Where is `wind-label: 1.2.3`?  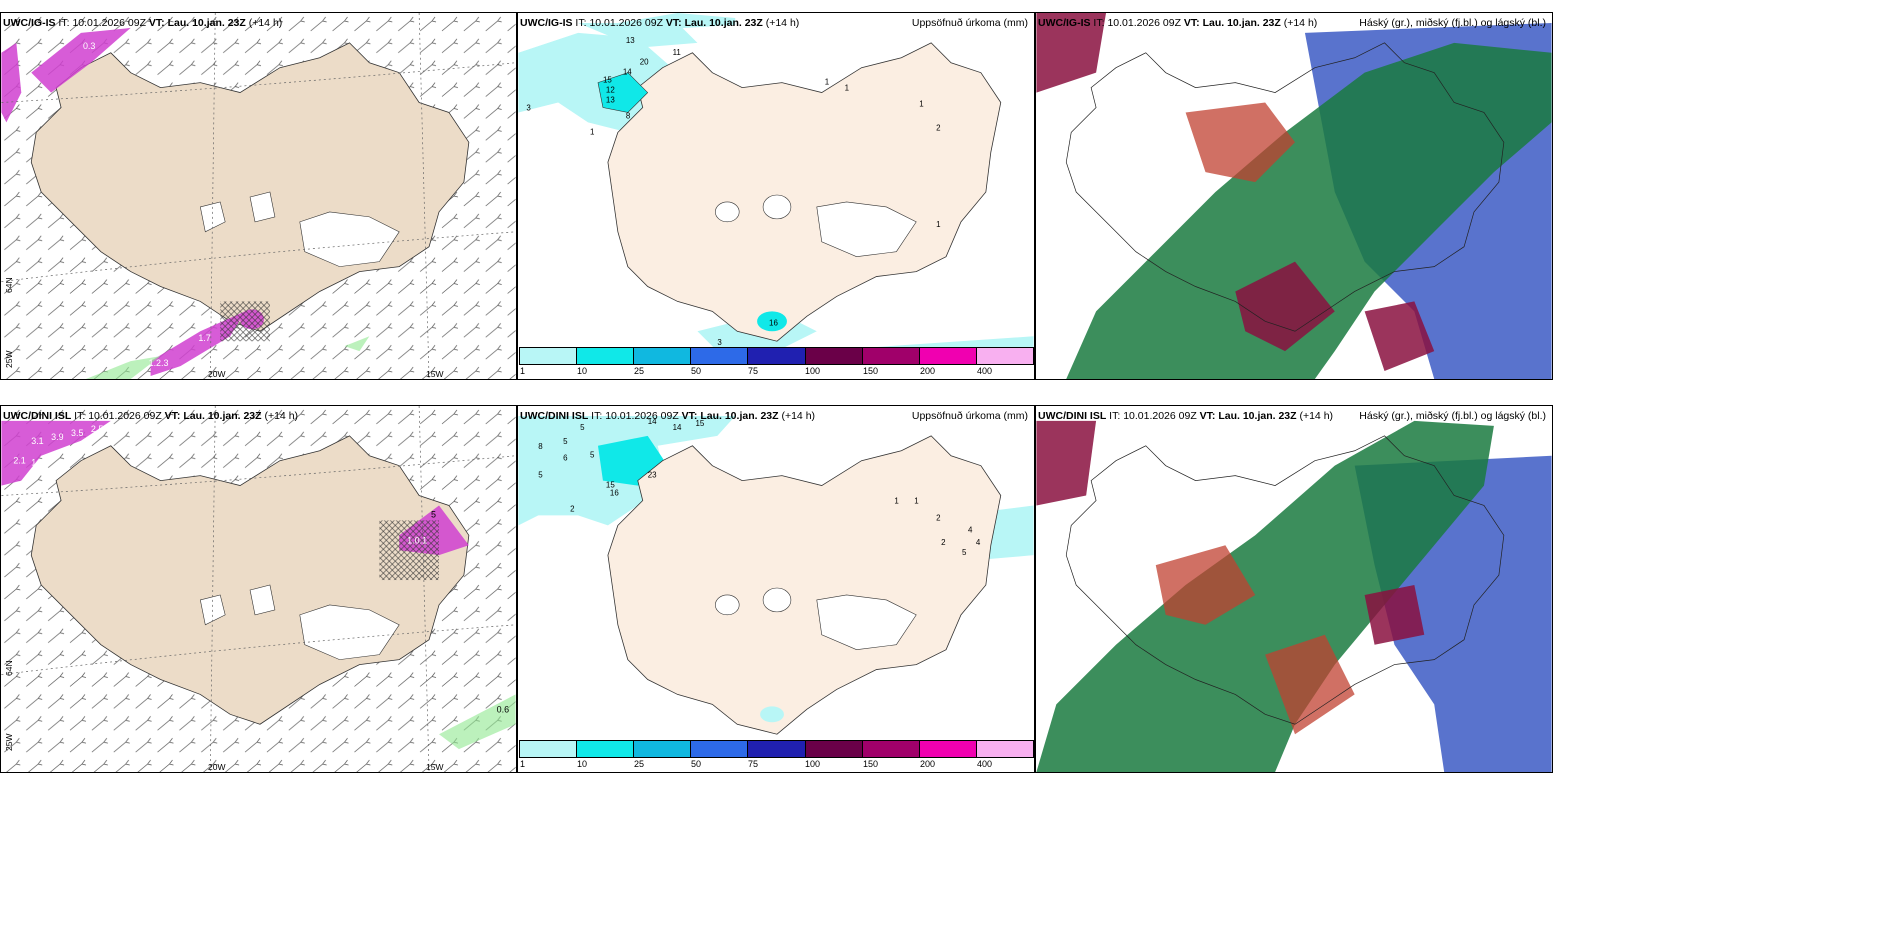
wind-label: 1.2.3 is located at coordinates (159, 363).